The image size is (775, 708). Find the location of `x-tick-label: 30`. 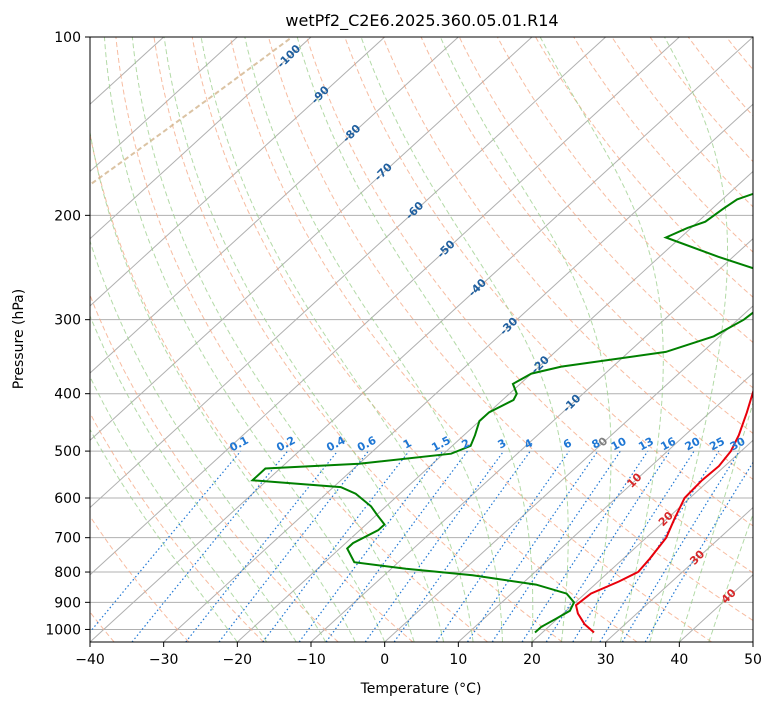

x-tick-label: 30 is located at coordinates (606, 660).